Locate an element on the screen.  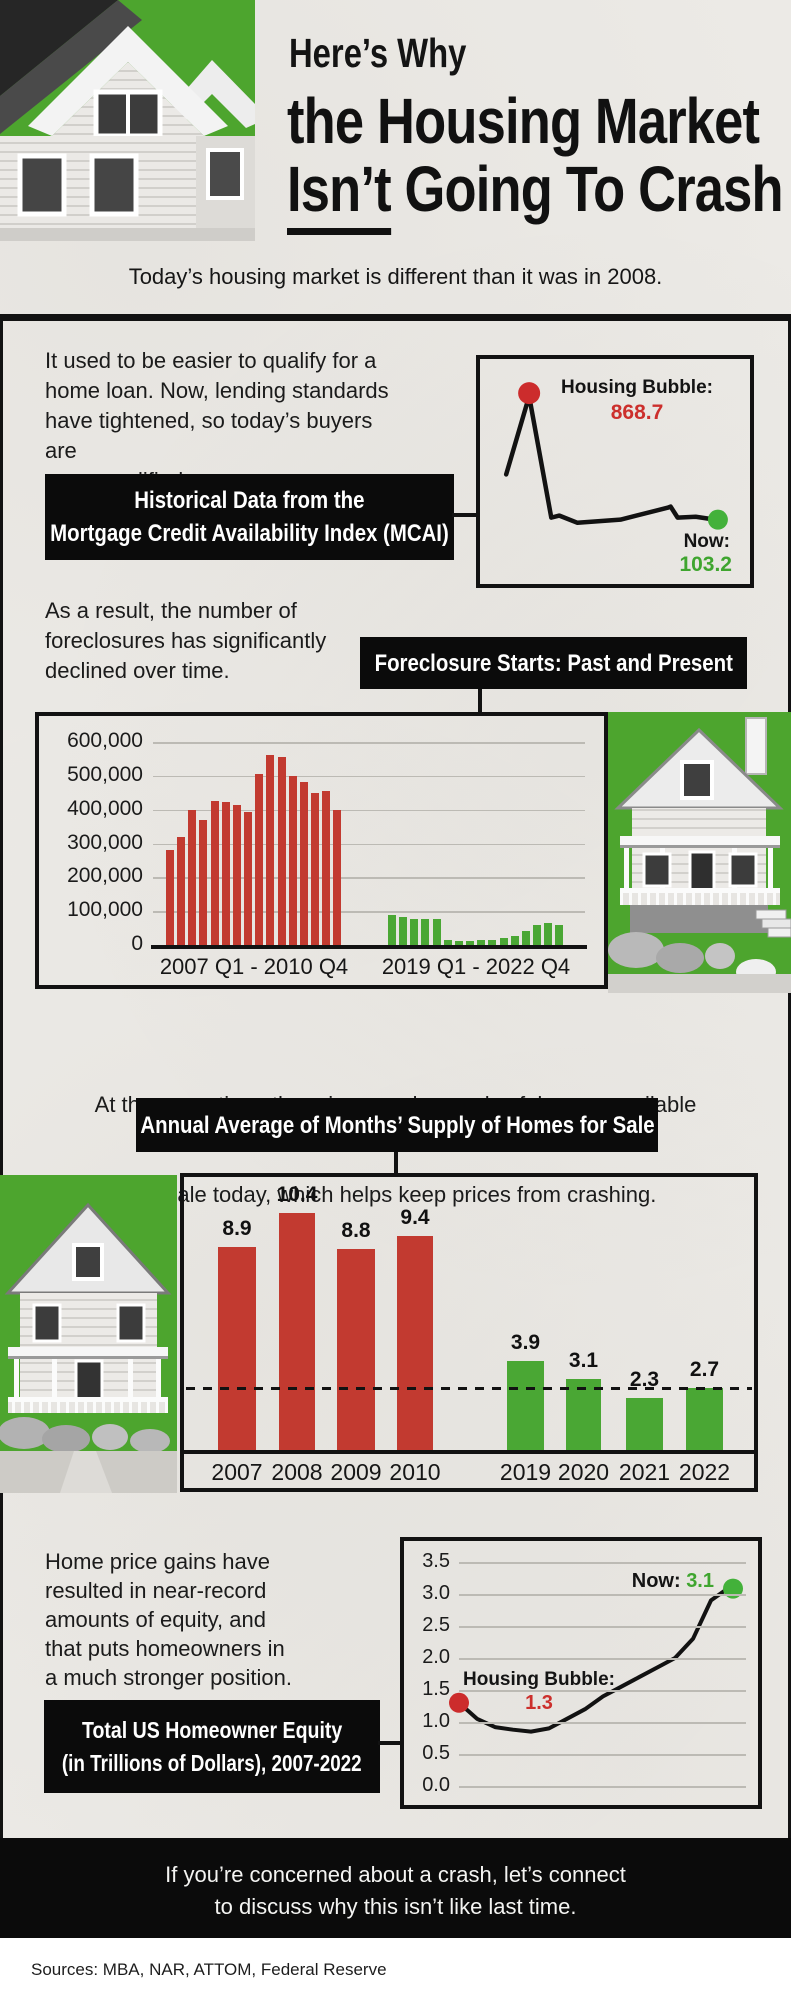
mcai-chart: Housing Bubble: 868.7 Now: 103.2 is located at coordinates (615, 471).